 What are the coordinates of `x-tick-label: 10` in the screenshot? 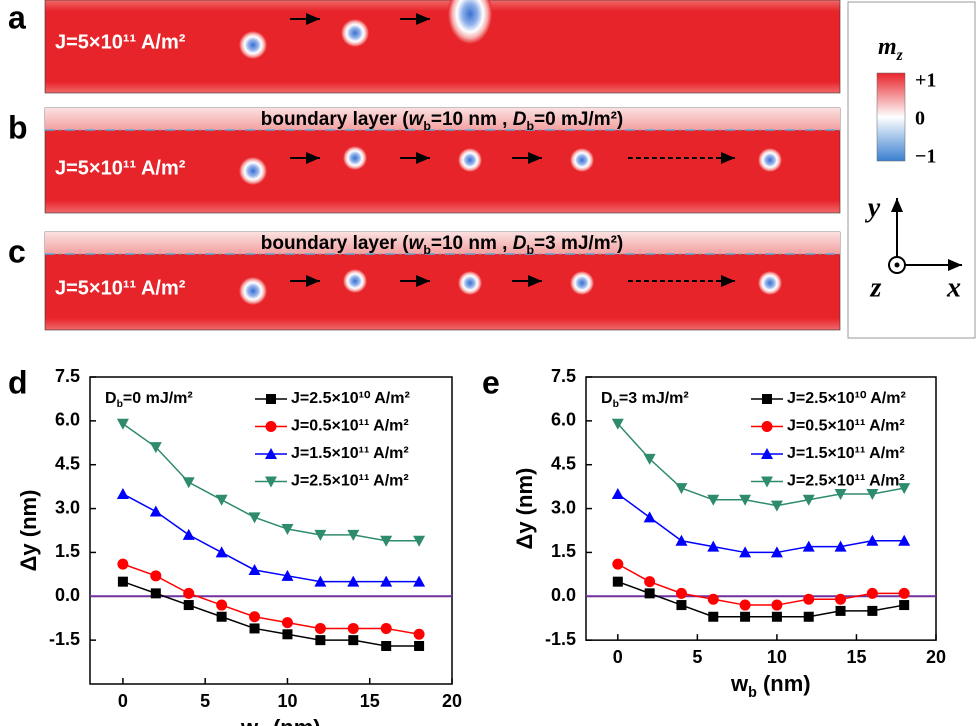 It's located at (777, 657).